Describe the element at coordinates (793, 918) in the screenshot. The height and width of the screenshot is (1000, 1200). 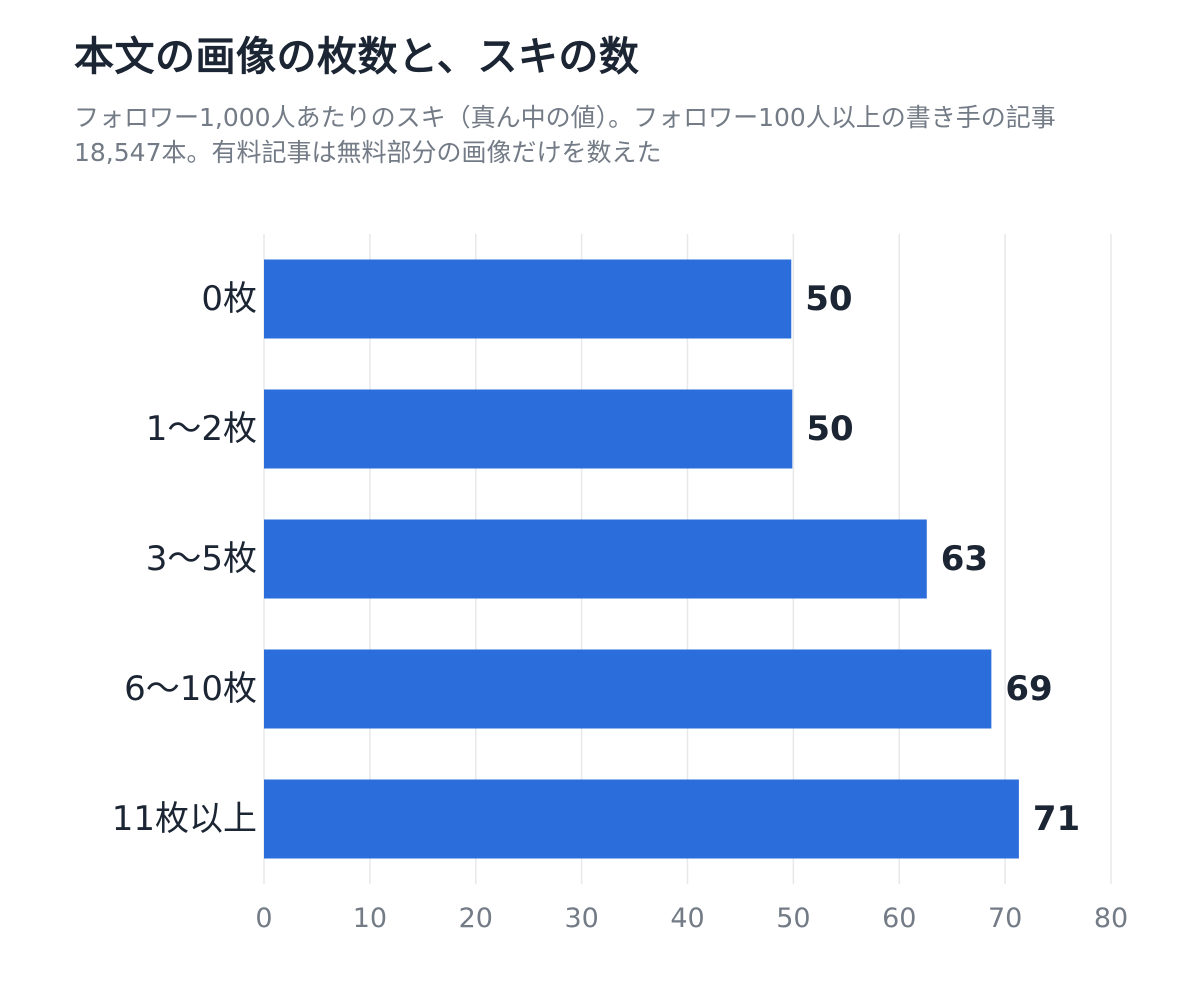
I see `x-tick-label: 50` at that location.